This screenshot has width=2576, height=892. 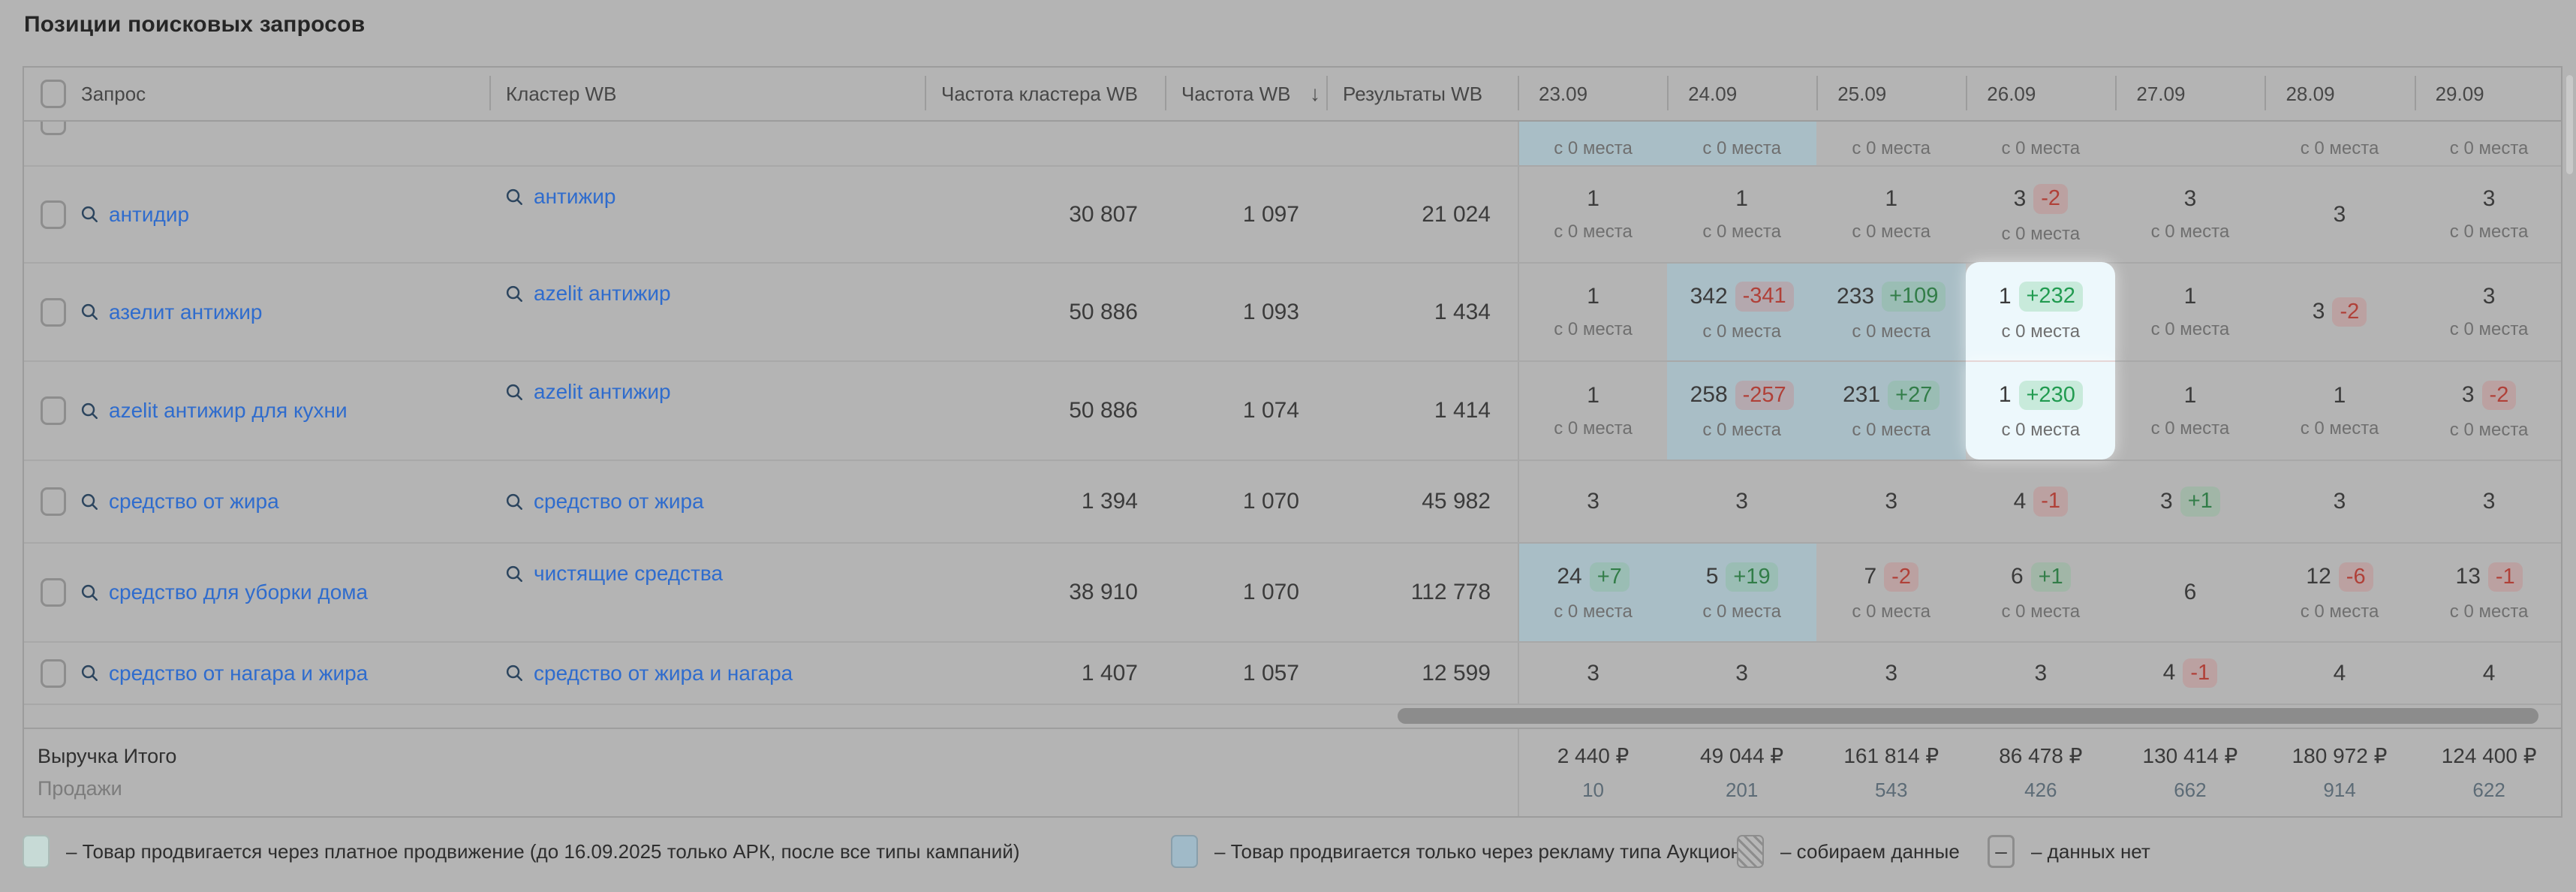 I want to click on position-cell: 1 +230 с 0 места, so click(x=2041, y=410).